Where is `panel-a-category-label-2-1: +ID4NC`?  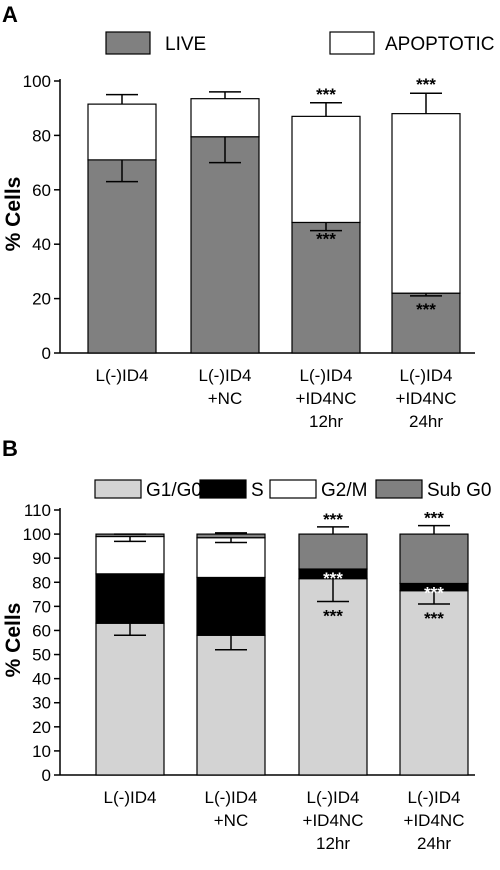
panel-a-category-label-2-1: +ID4NC is located at coordinates (326, 398).